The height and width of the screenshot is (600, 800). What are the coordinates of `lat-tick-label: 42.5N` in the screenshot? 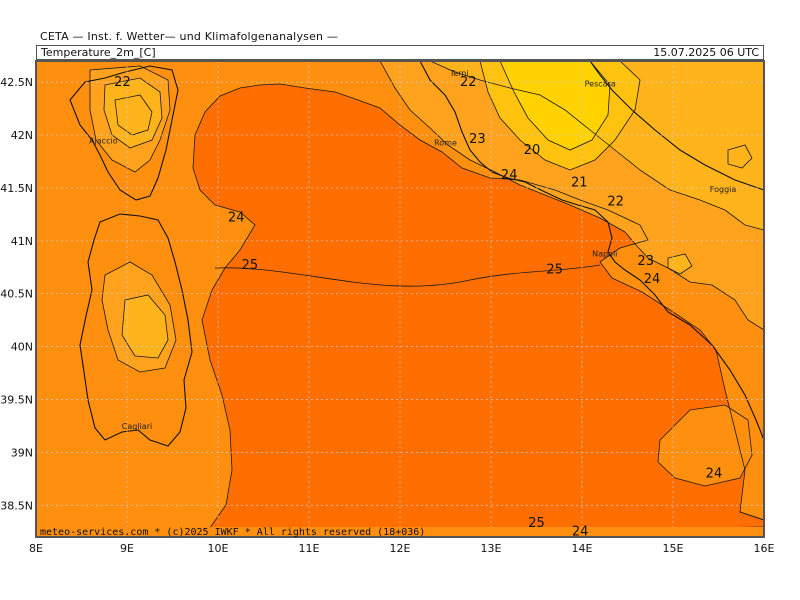 It's located at (16, 82).